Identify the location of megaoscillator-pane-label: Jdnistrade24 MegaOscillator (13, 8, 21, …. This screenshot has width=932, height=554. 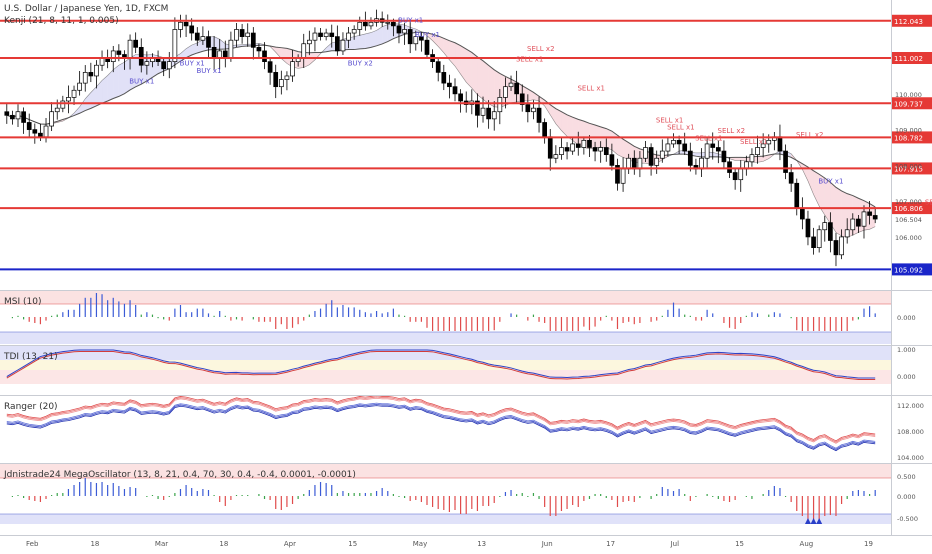
(180, 475).